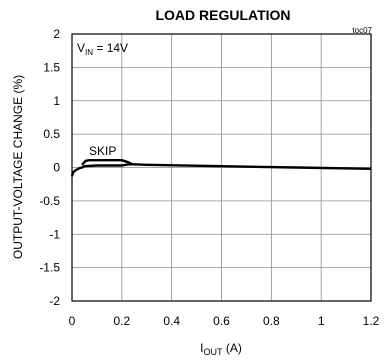  Describe the element at coordinates (51, 67) in the screenshot. I see `y-tick-label: 1.5` at that location.